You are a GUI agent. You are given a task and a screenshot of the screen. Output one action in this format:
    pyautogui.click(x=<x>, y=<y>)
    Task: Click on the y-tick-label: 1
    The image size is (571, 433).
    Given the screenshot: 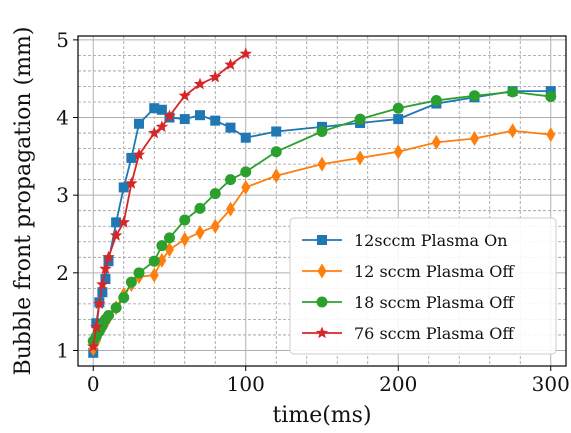 What is the action you would take?
    pyautogui.click(x=62, y=350)
    